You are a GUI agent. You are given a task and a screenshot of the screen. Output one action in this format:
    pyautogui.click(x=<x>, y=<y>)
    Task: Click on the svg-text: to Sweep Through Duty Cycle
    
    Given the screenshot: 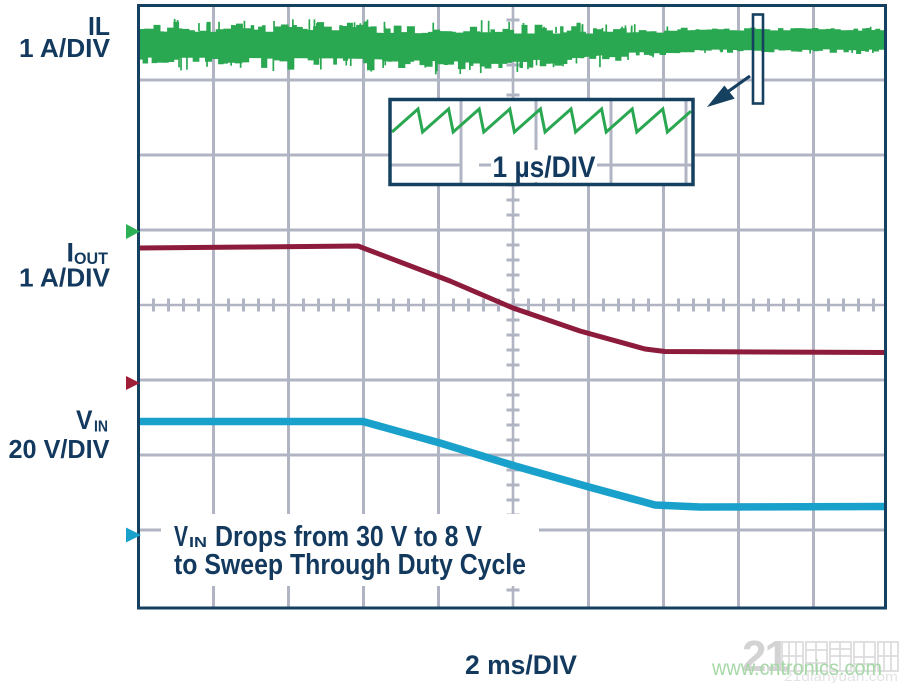 What is the action you would take?
    pyautogui.click(x=350, y=565)
    